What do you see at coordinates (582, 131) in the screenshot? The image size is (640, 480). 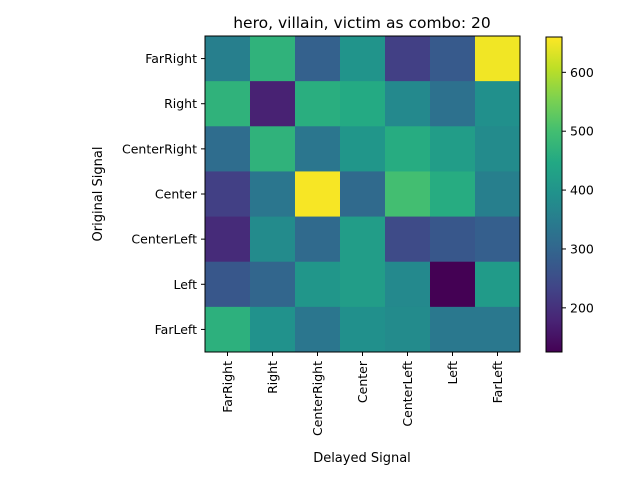 I see `colorbar-tick-label: 500` at bounding box center [582, 131].